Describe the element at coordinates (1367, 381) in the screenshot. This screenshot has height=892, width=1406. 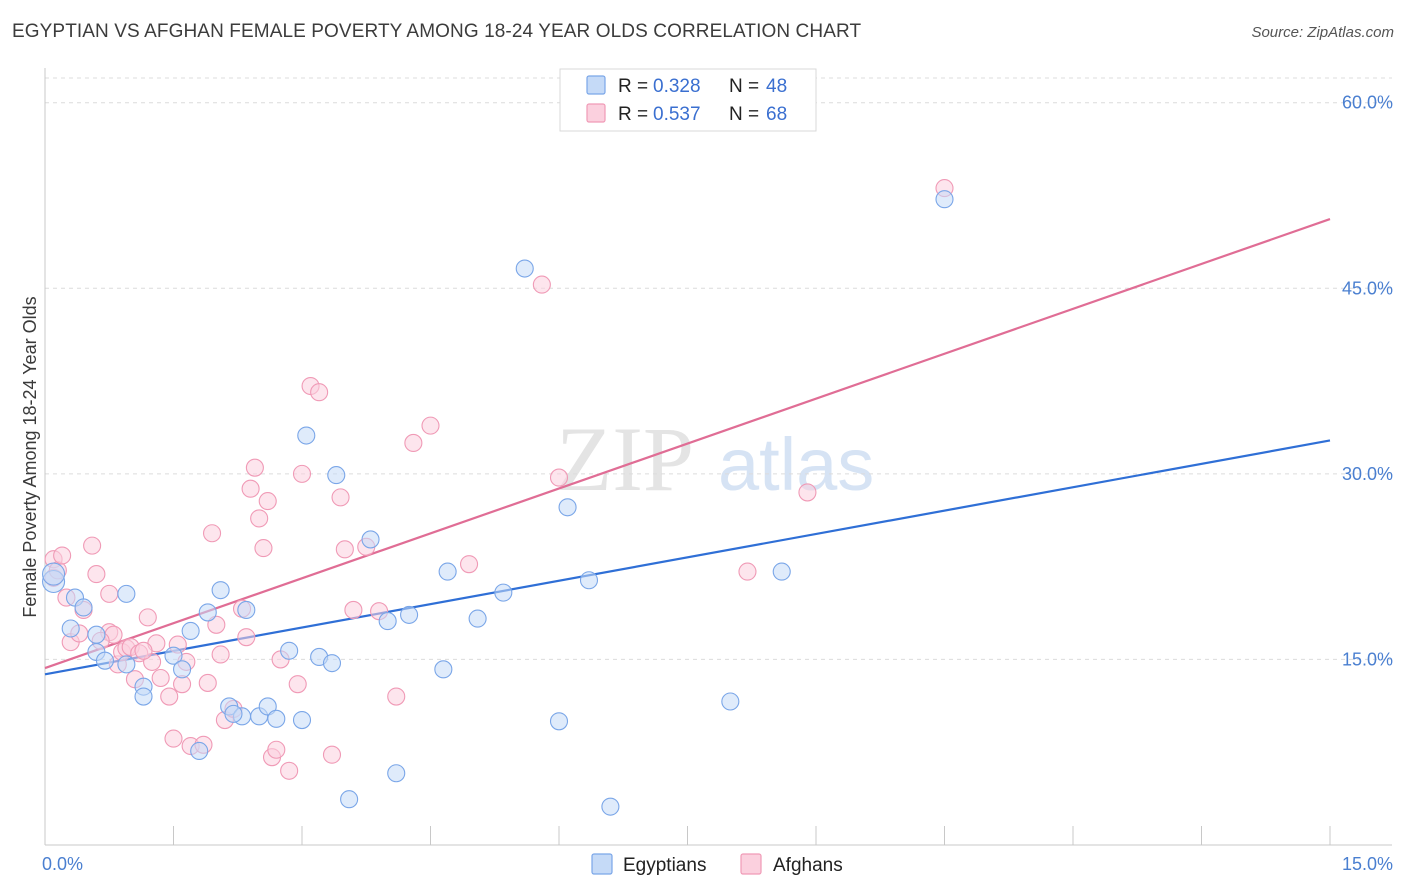
I see `y-tick-labels: 15.0% 30.0% 45.0% 60.0%` at that location.